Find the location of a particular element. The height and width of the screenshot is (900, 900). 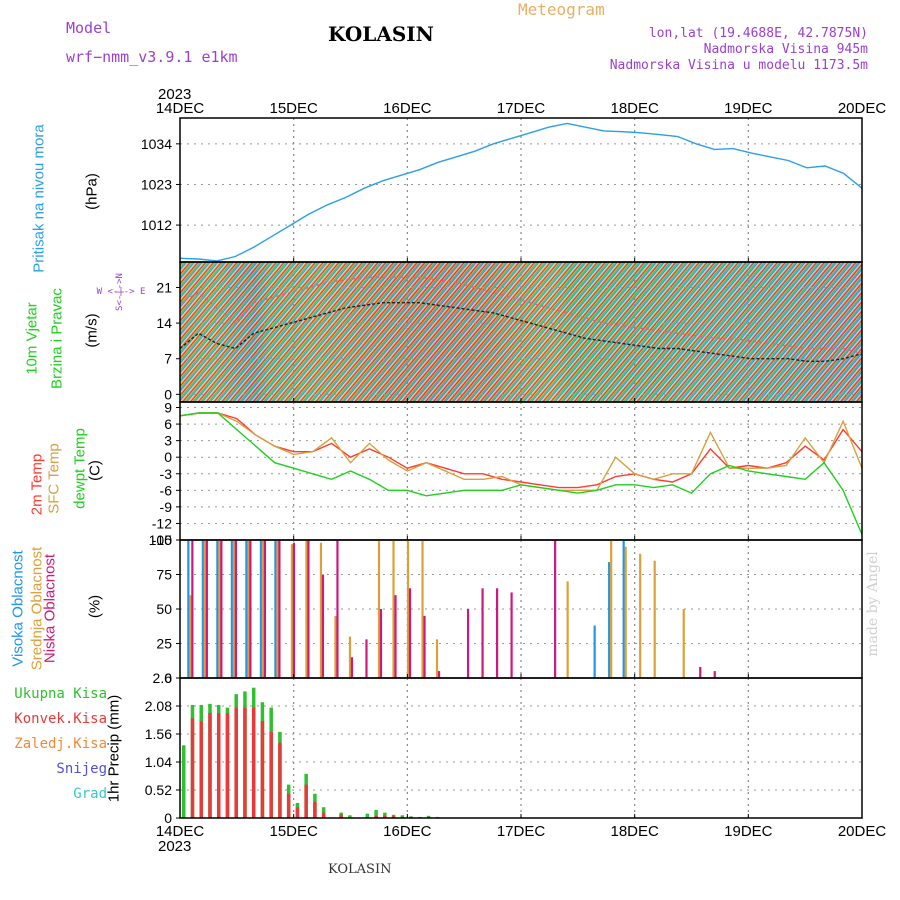

footer-station: KOLASIN is located at coordinates (360, 869).